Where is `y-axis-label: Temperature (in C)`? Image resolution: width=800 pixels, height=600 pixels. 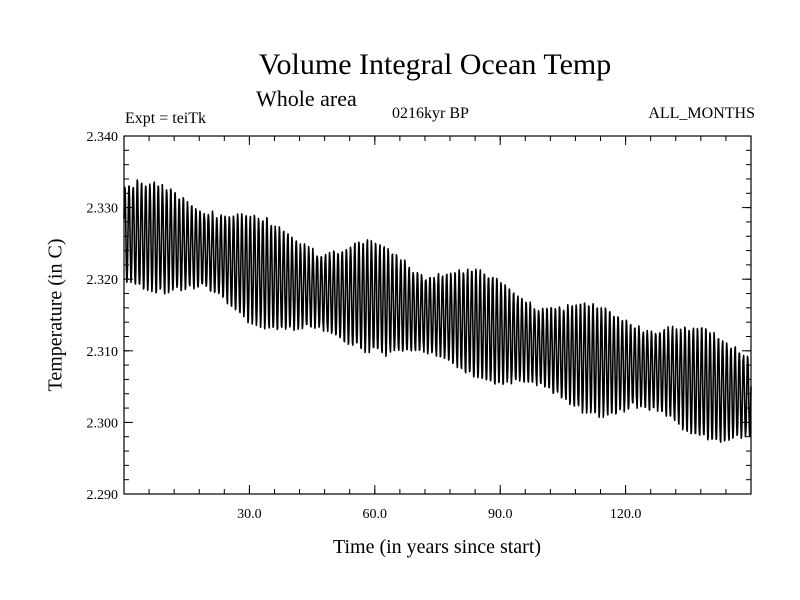
y-axis-label: Temperature (in C) is located at coordinates (55, 315).